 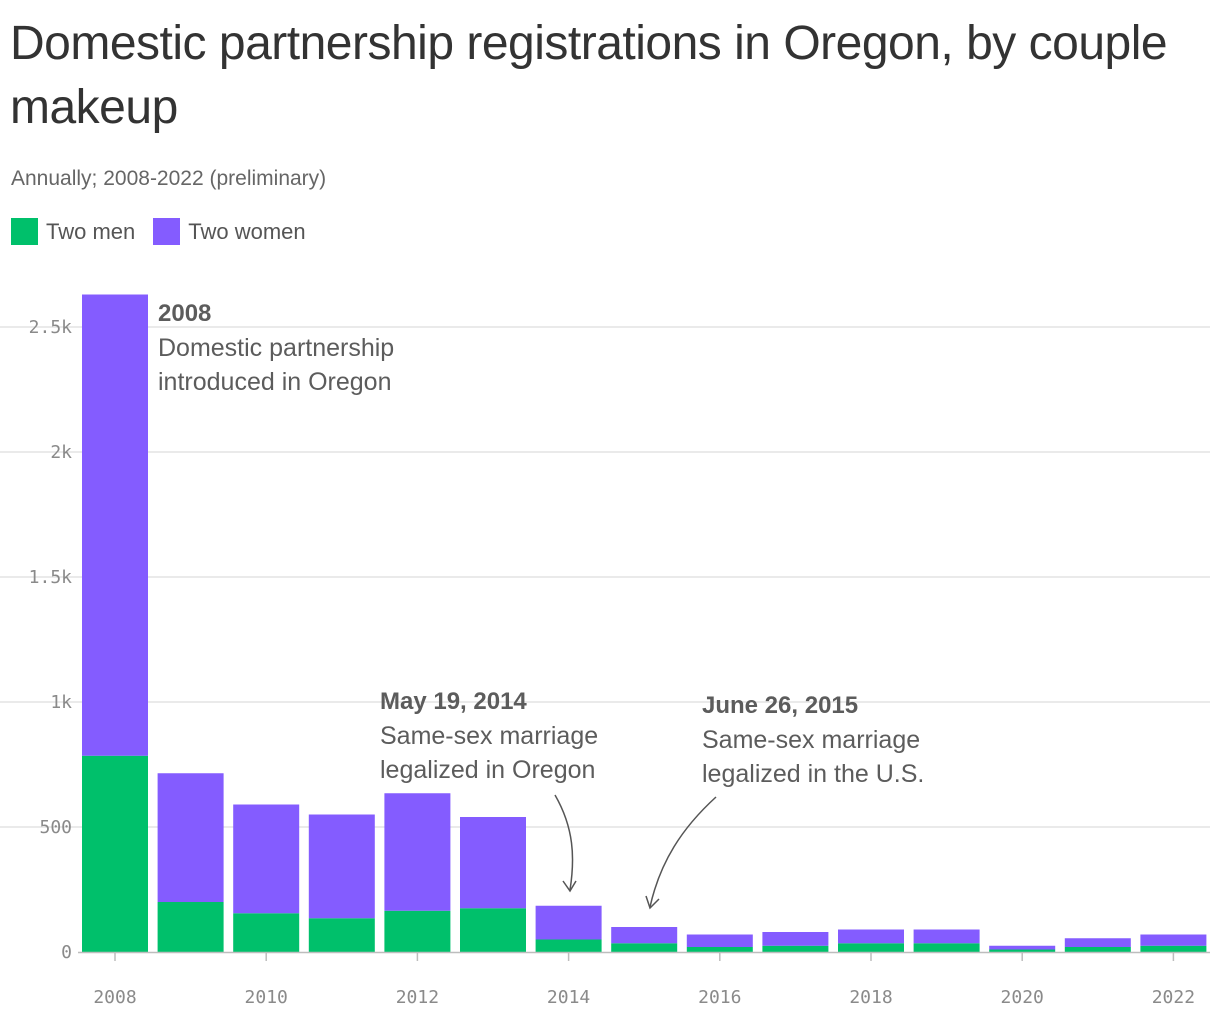 What do you see at coordinates (1097, 949) in the screenshot?
I see `bar-two-men-2021` at bounding box center [1097, 949].